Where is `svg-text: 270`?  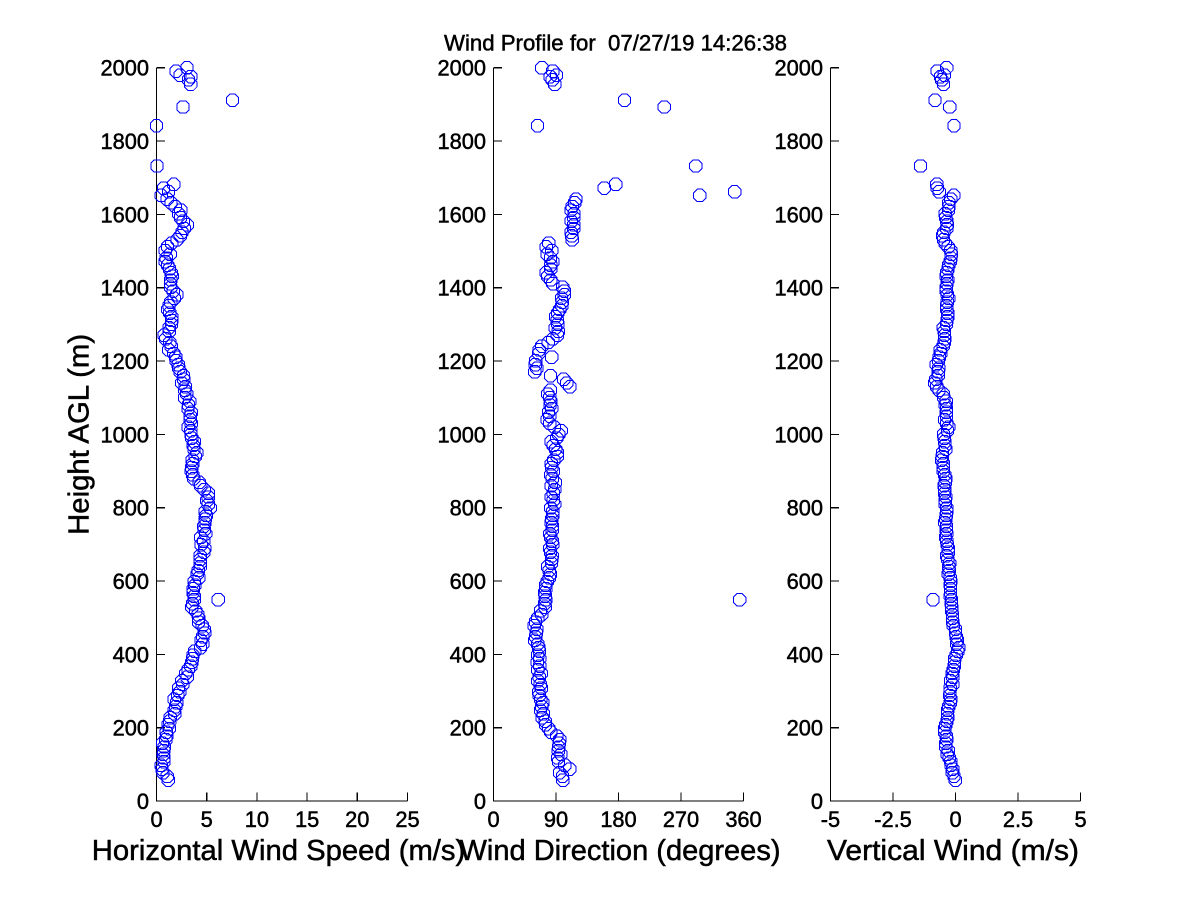 svg-text: 270 is located at coordinates (681, 819).